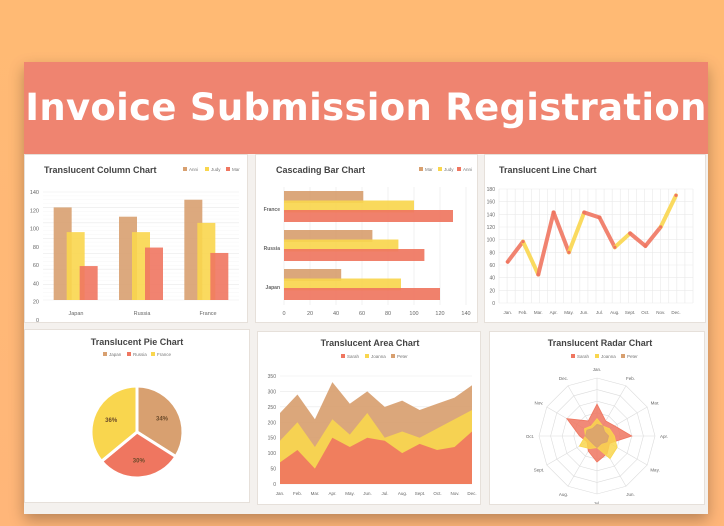 The height and width of the screenshot is (526, 724). I want to click on radar-axis-label: Mar., so click(655, 403).